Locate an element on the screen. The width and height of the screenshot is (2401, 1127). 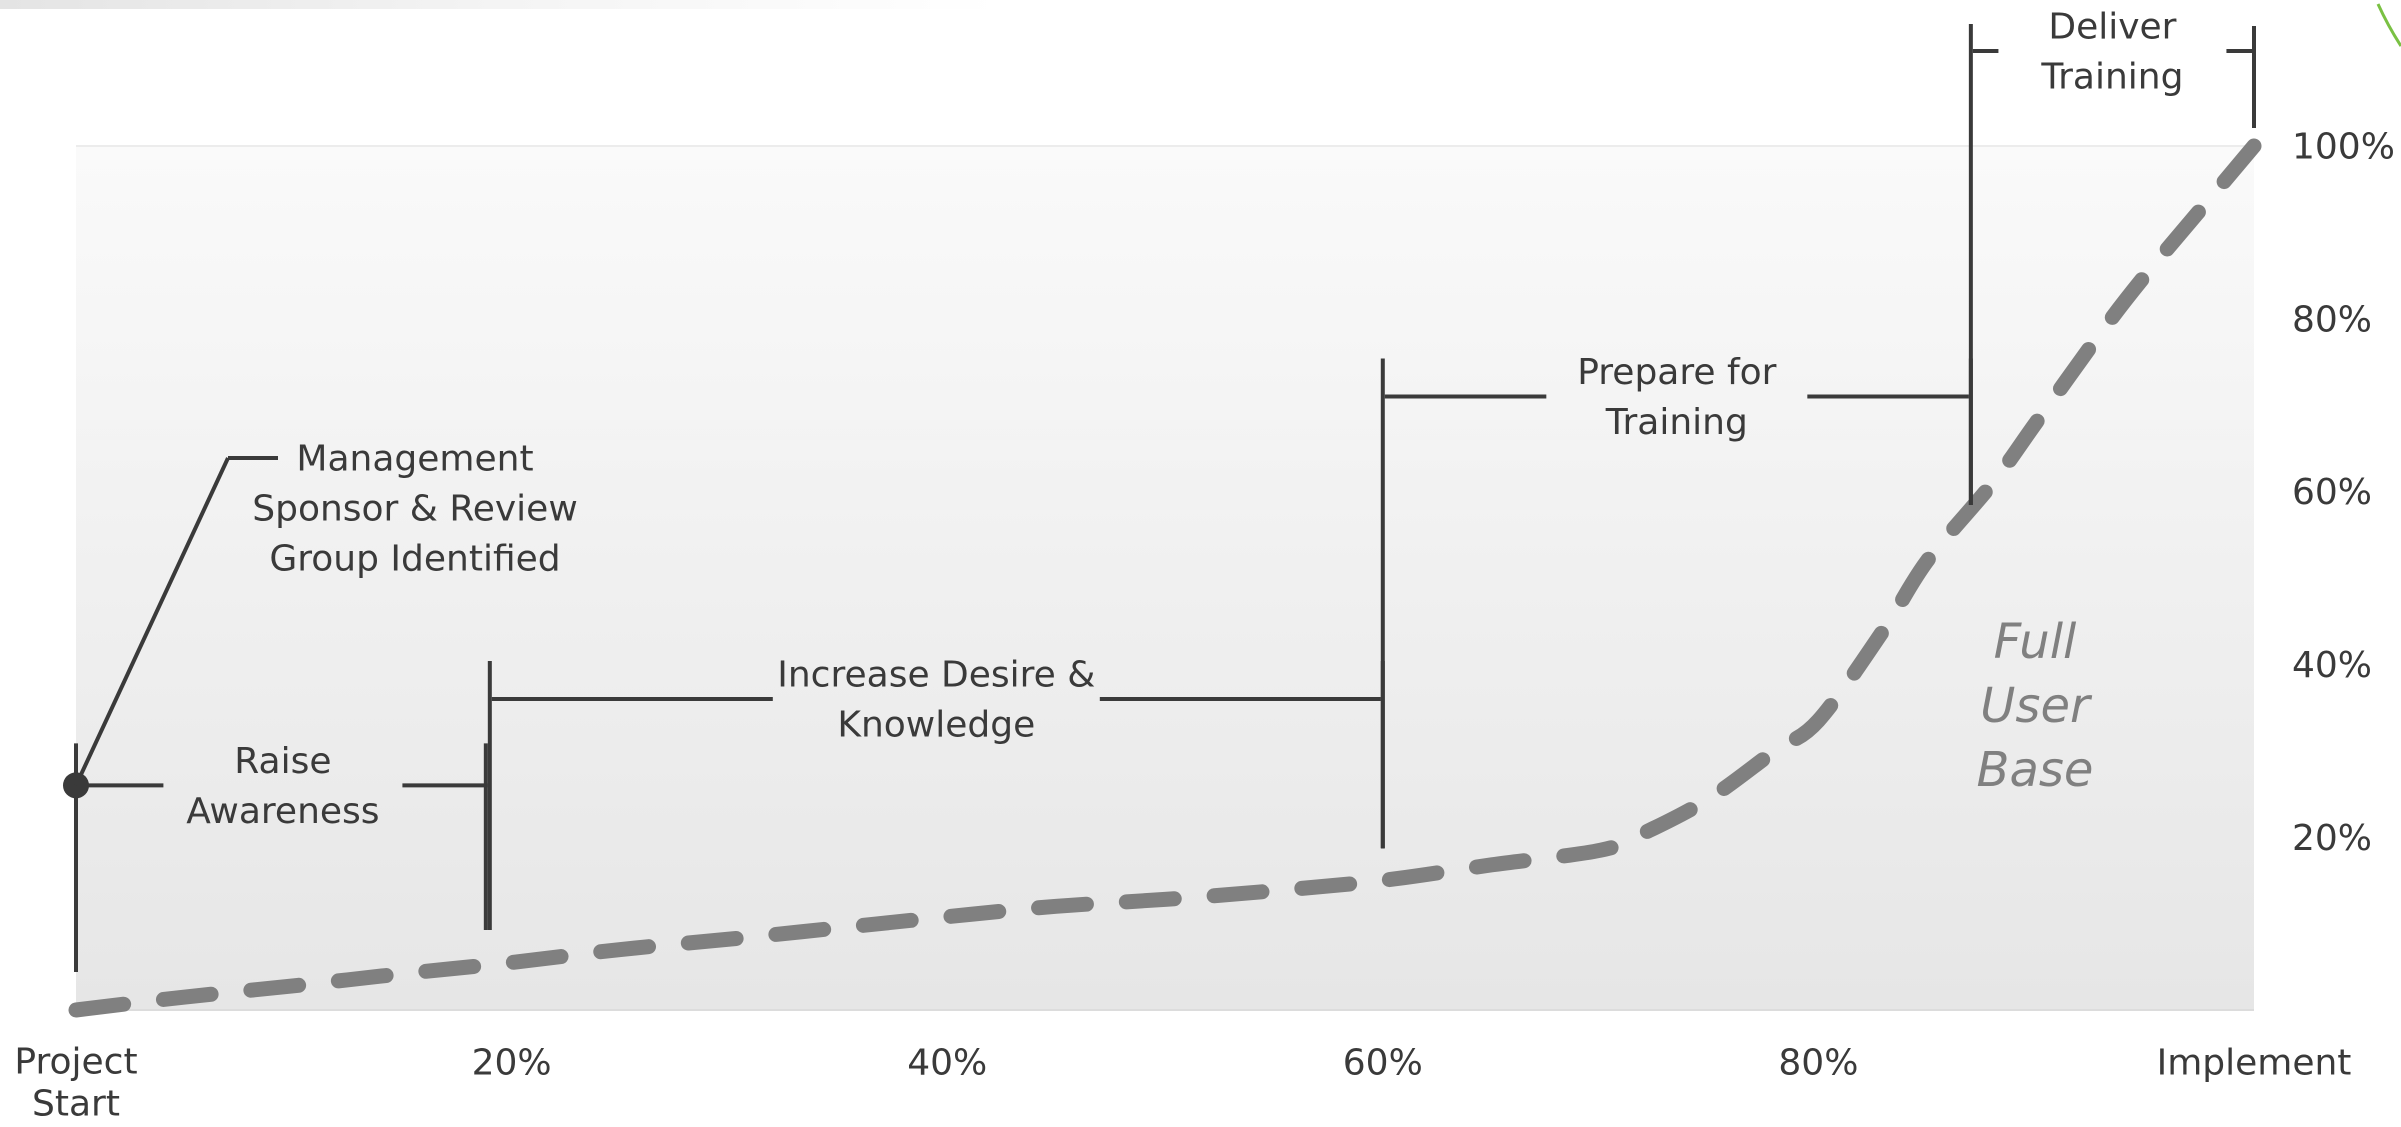
milestone-label-line: Management is located at coordinates (414, 459).